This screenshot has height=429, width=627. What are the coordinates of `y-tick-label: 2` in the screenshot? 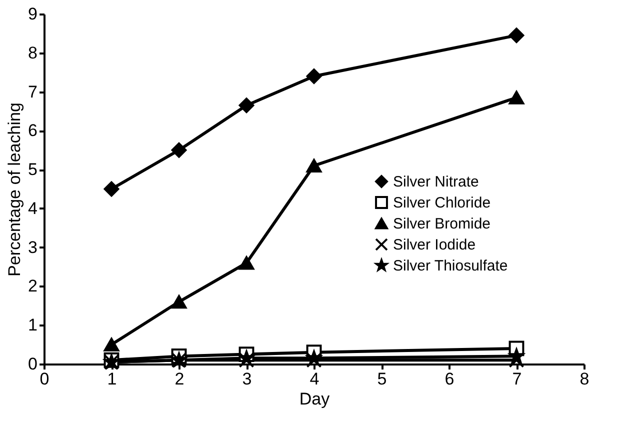 It's located at (33, 286).